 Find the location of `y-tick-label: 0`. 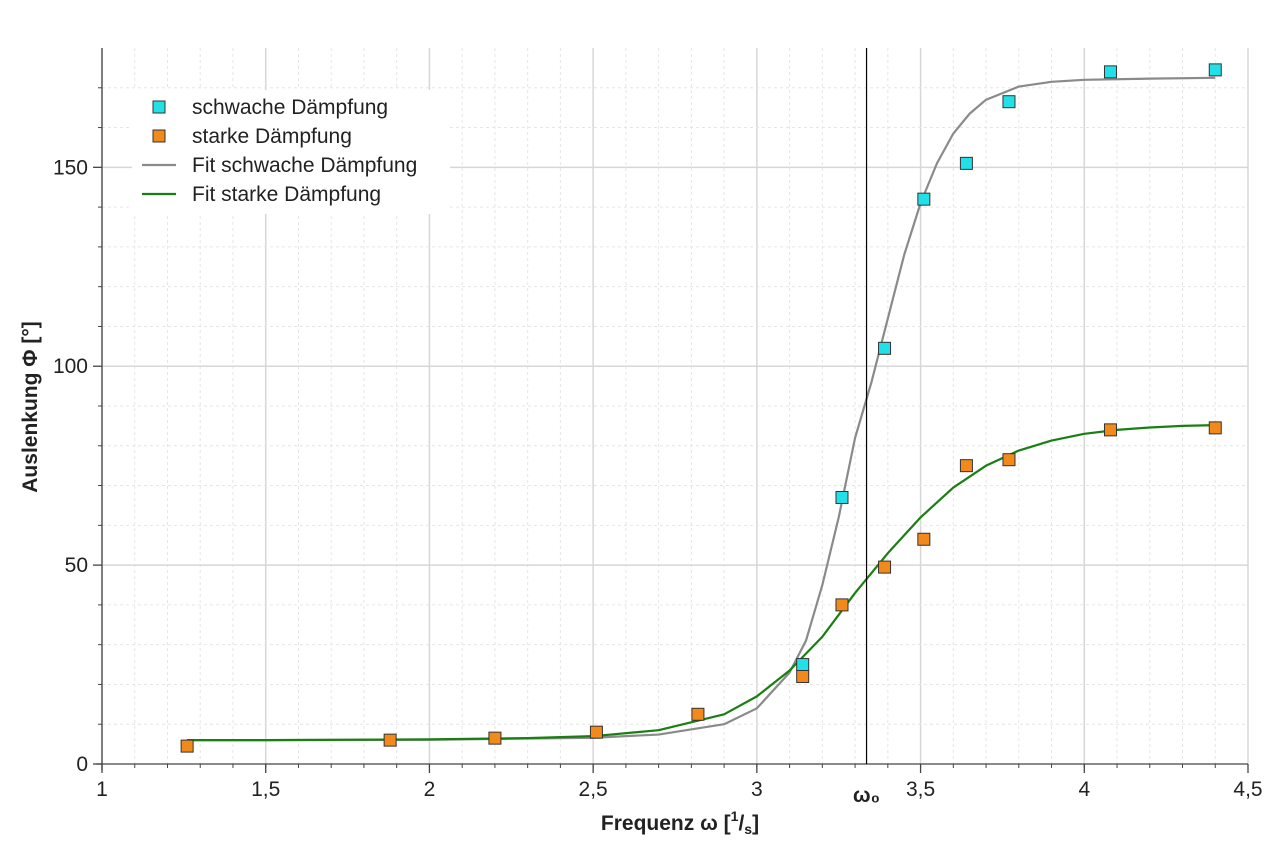

y-tick-label: 0 is located at coordinates (82, 764).